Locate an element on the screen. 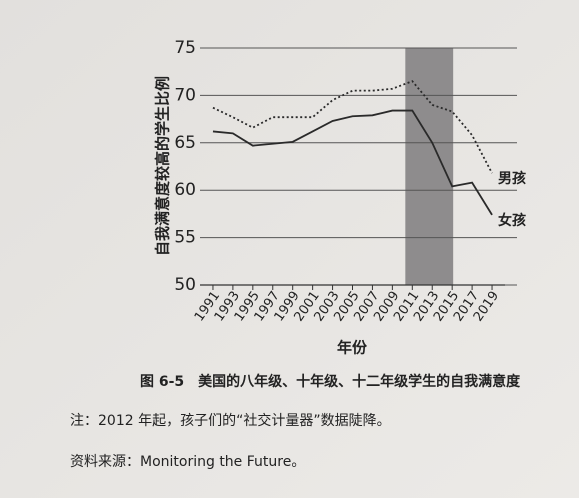 This screenshot has height=498, width=579. caption: 图 6-5 美国的八年级、十年级、十二年级学生的自我满意度 is located at coordinates (330, 381).